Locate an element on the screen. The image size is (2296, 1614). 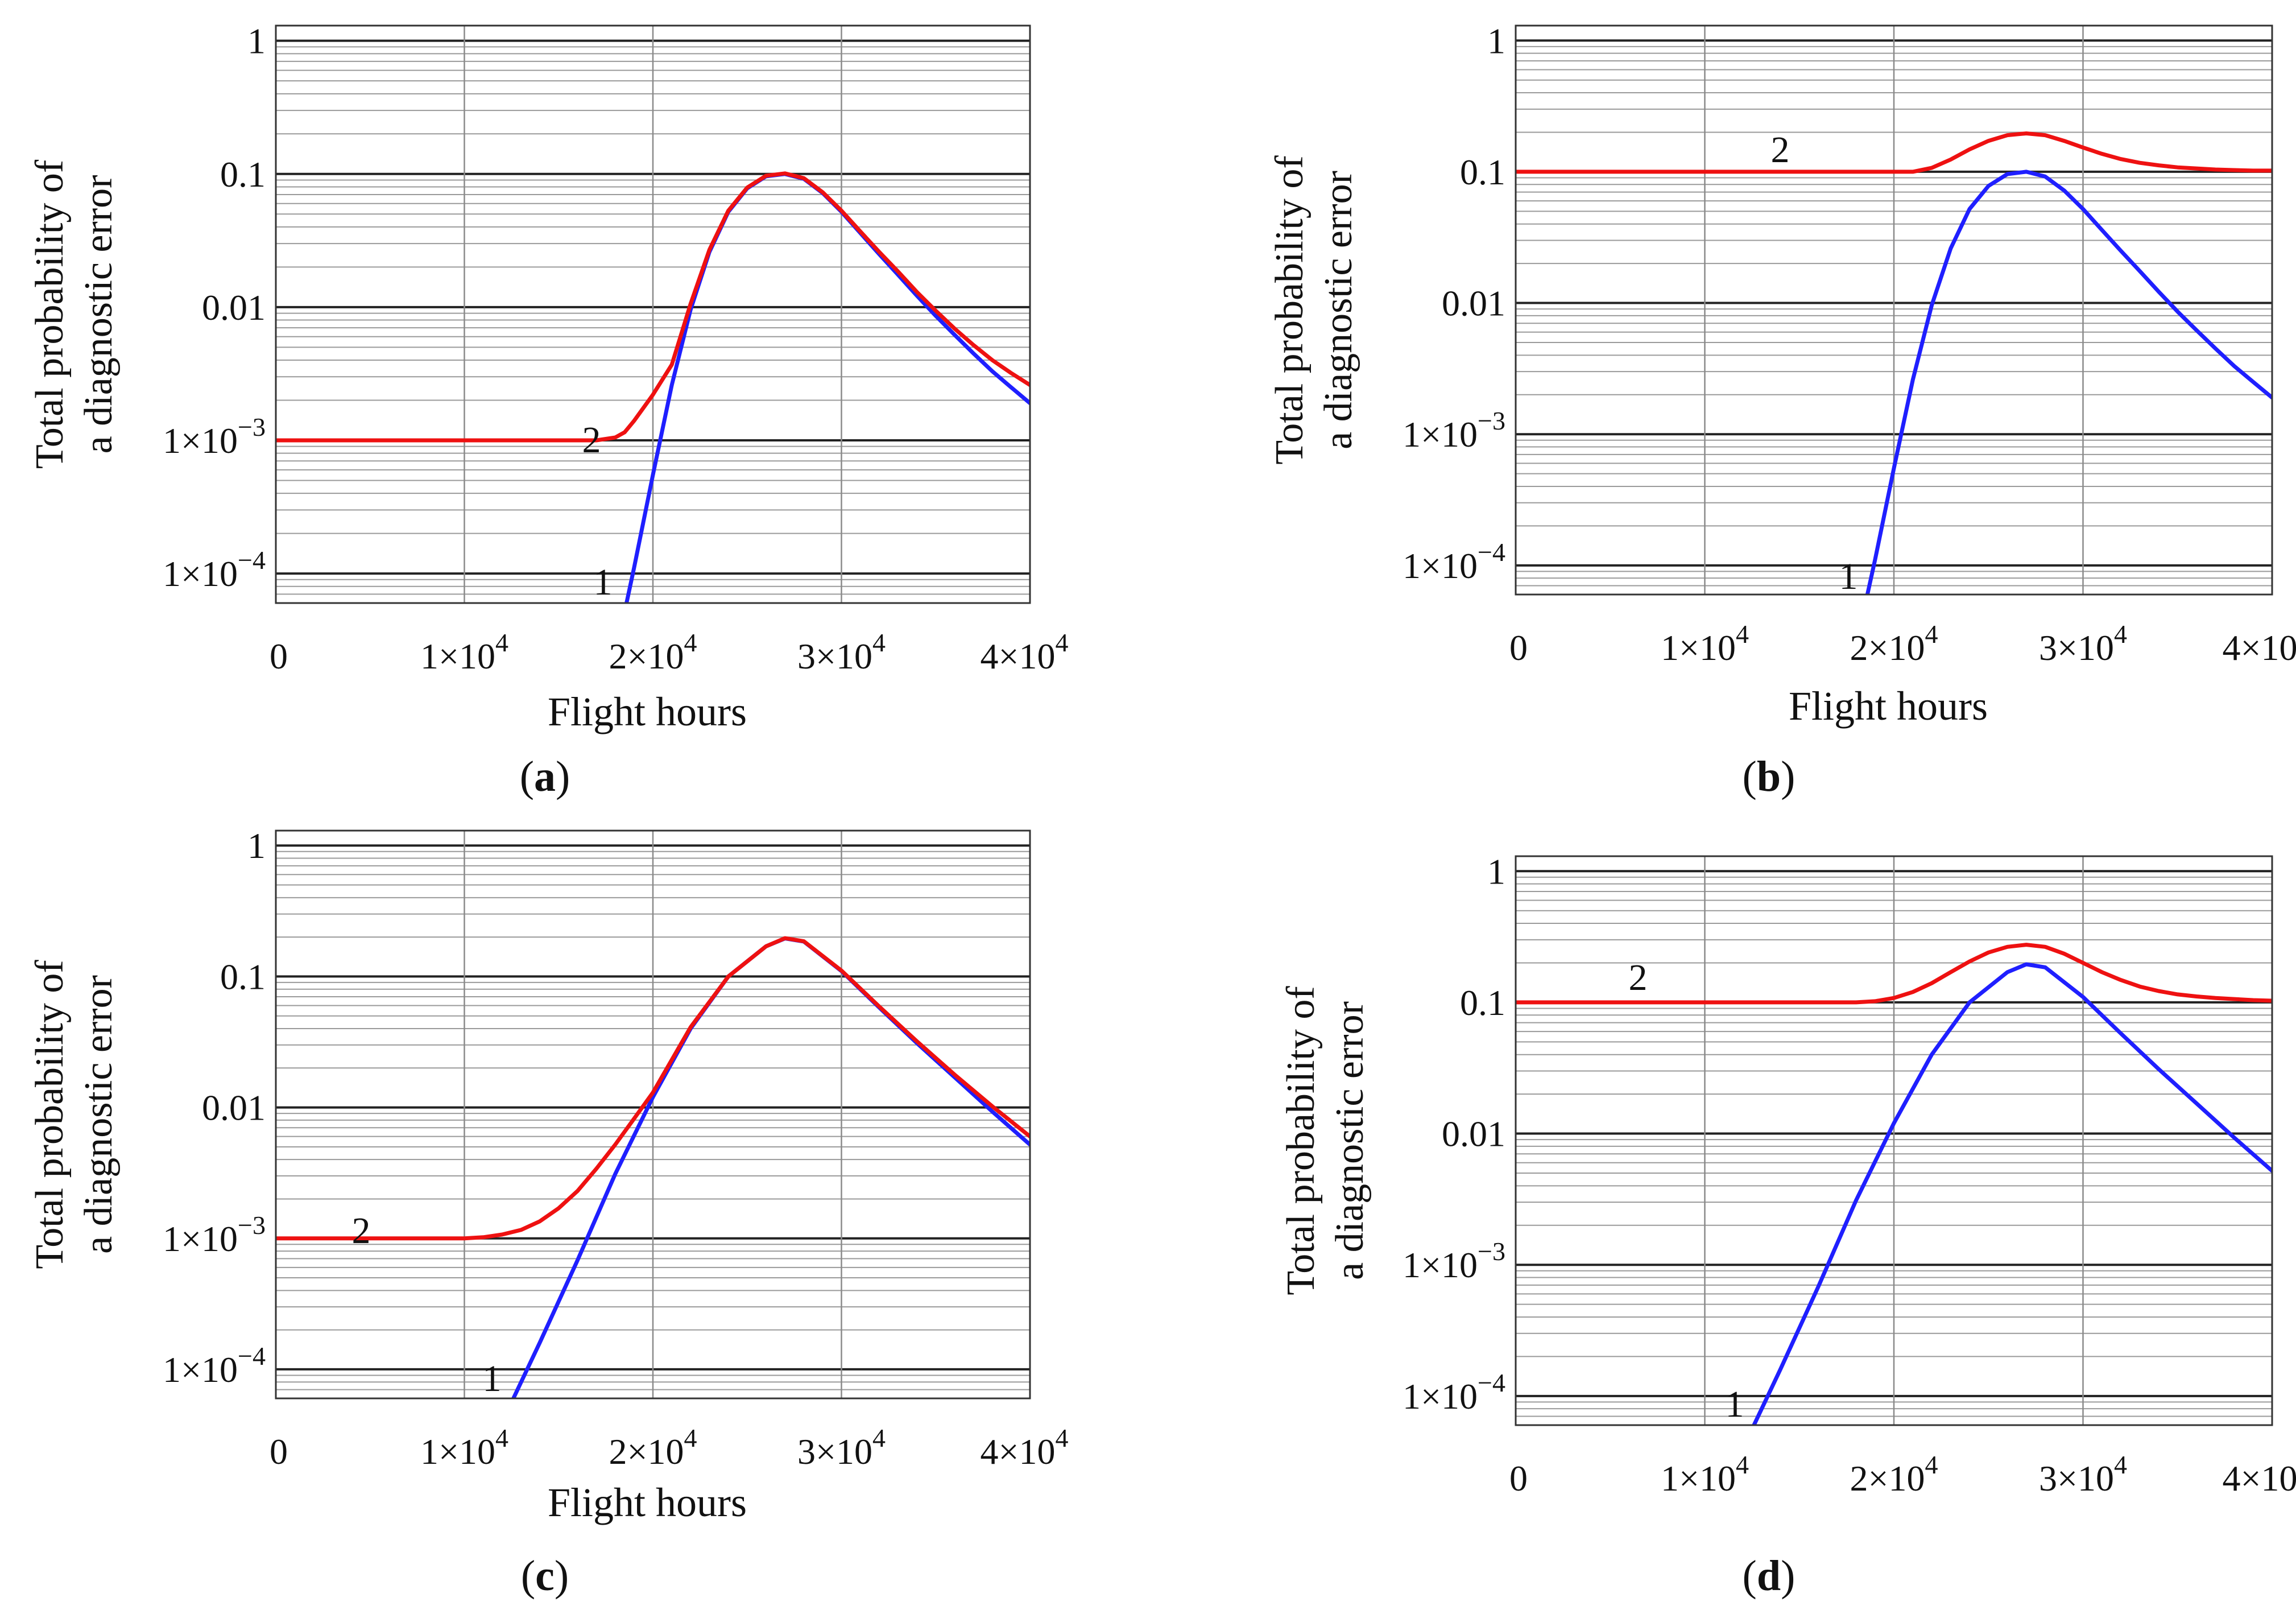
panel-b-x-tick-label-exponent: 4 is located at coordinates (1742, 635).